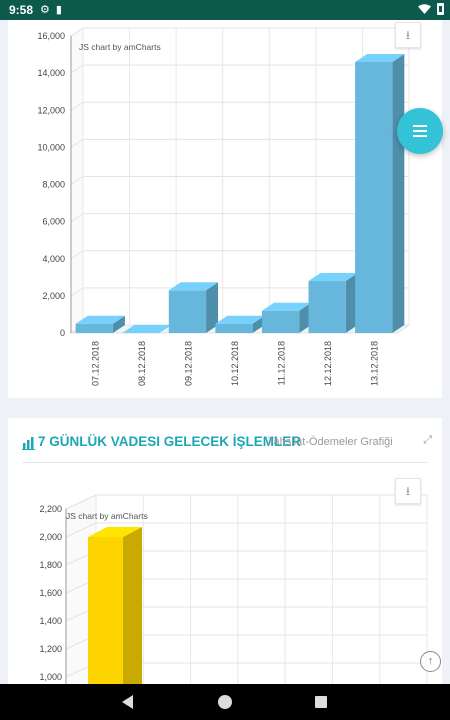  Describe the element at coordinates (375, 363) in the screenshot. I see `x-tick-label: 13.12.2018` at that location.